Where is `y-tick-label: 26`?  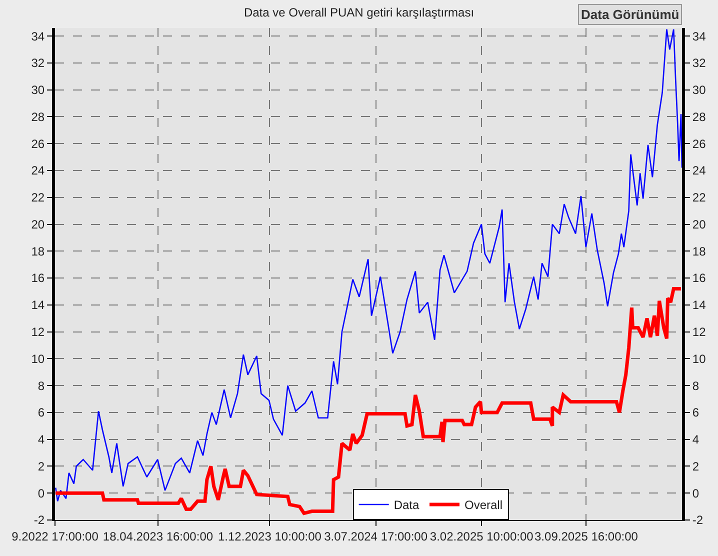
y-tick-label: 26 is located at coordinates (38, 143).